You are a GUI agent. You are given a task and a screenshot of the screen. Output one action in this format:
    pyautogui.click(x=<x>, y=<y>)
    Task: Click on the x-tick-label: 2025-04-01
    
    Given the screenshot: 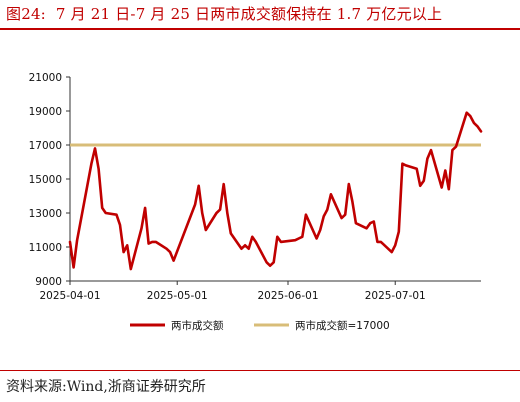 What is the action you would take?
    pyautogui.click(x=69, y=296)
    